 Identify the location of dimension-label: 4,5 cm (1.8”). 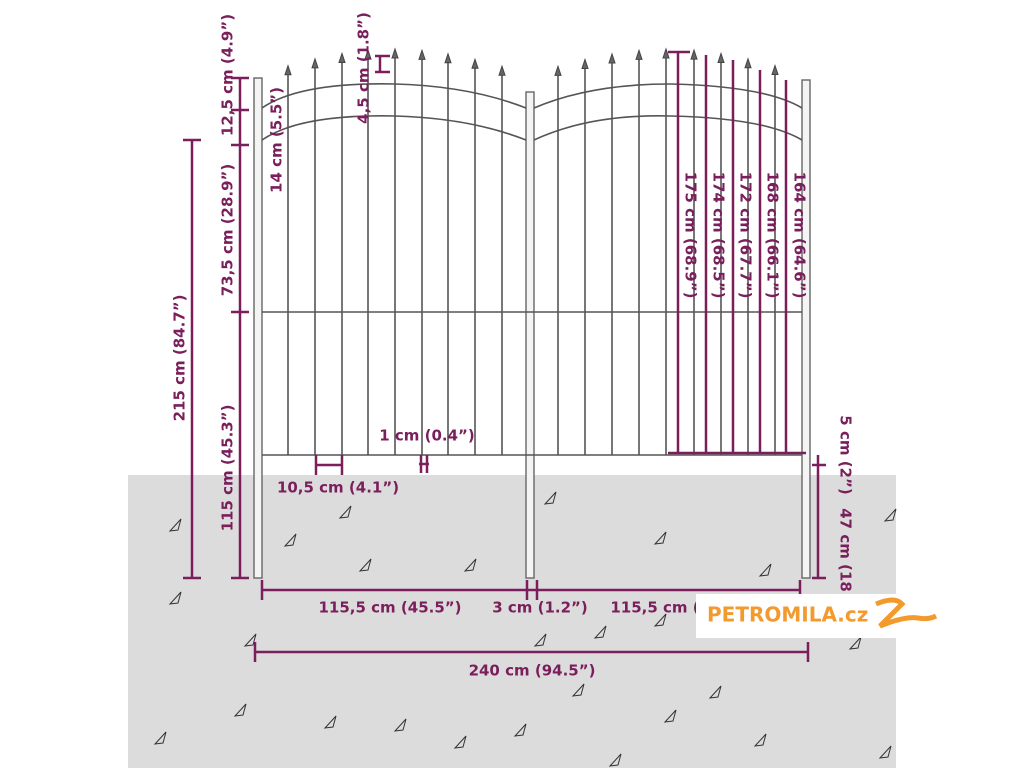
(364, 68).